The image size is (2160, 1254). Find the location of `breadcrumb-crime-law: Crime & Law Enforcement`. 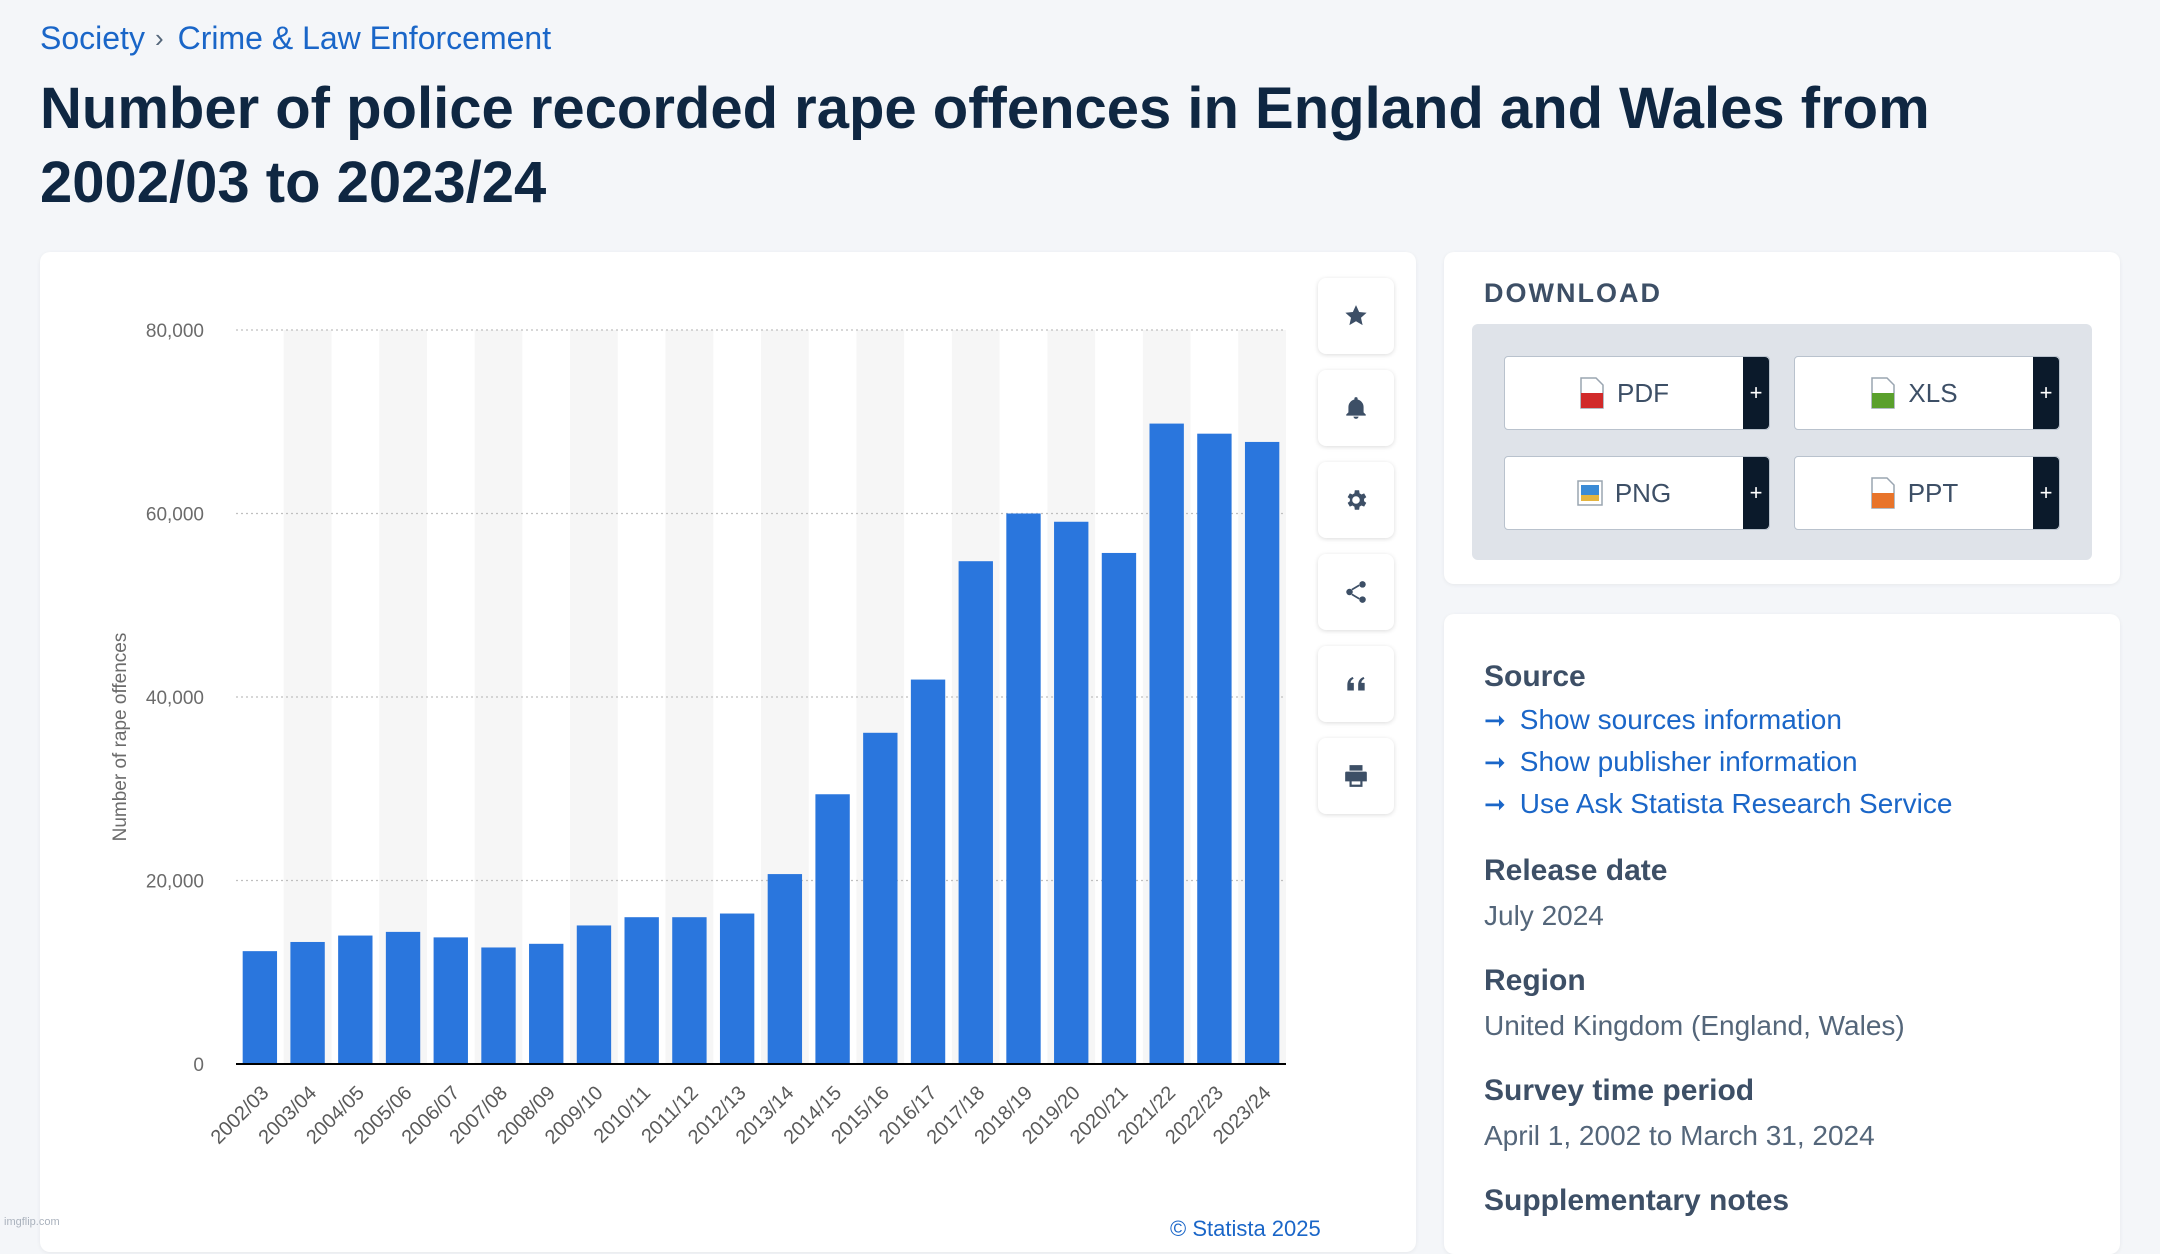

breadcrumb-crime-law: Crime & Law Enforcement is located at coordinates (364, 38).